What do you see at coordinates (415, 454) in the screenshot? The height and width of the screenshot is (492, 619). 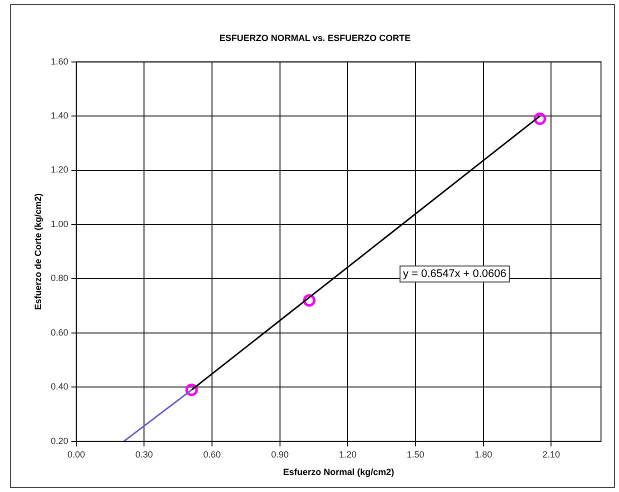 I see `x-tick-label: 1.50` at bounding box center [415, 454].